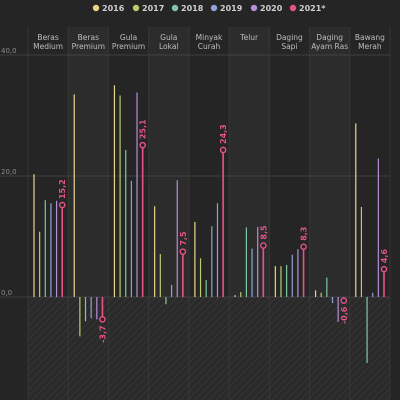 This screenshot has height=400, width=400. I want to click on category-label: Minyak Curah, so click(209, 42).